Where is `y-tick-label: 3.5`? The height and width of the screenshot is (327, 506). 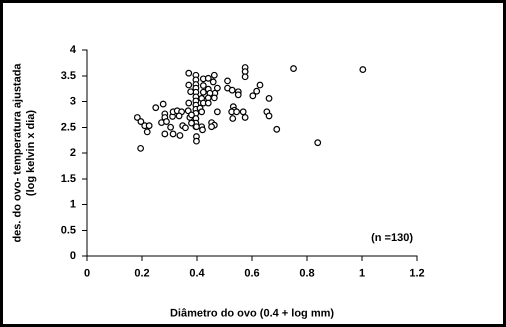
y-tick-label: 3.5 is located at coordinates (68, 76).